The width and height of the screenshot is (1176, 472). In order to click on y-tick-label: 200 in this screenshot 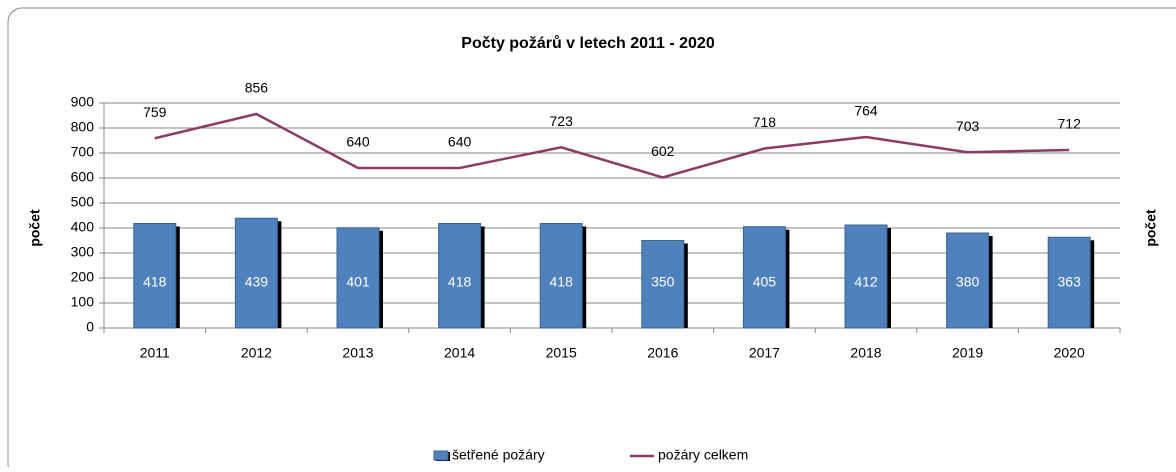, I will do `click(83, 277)`.